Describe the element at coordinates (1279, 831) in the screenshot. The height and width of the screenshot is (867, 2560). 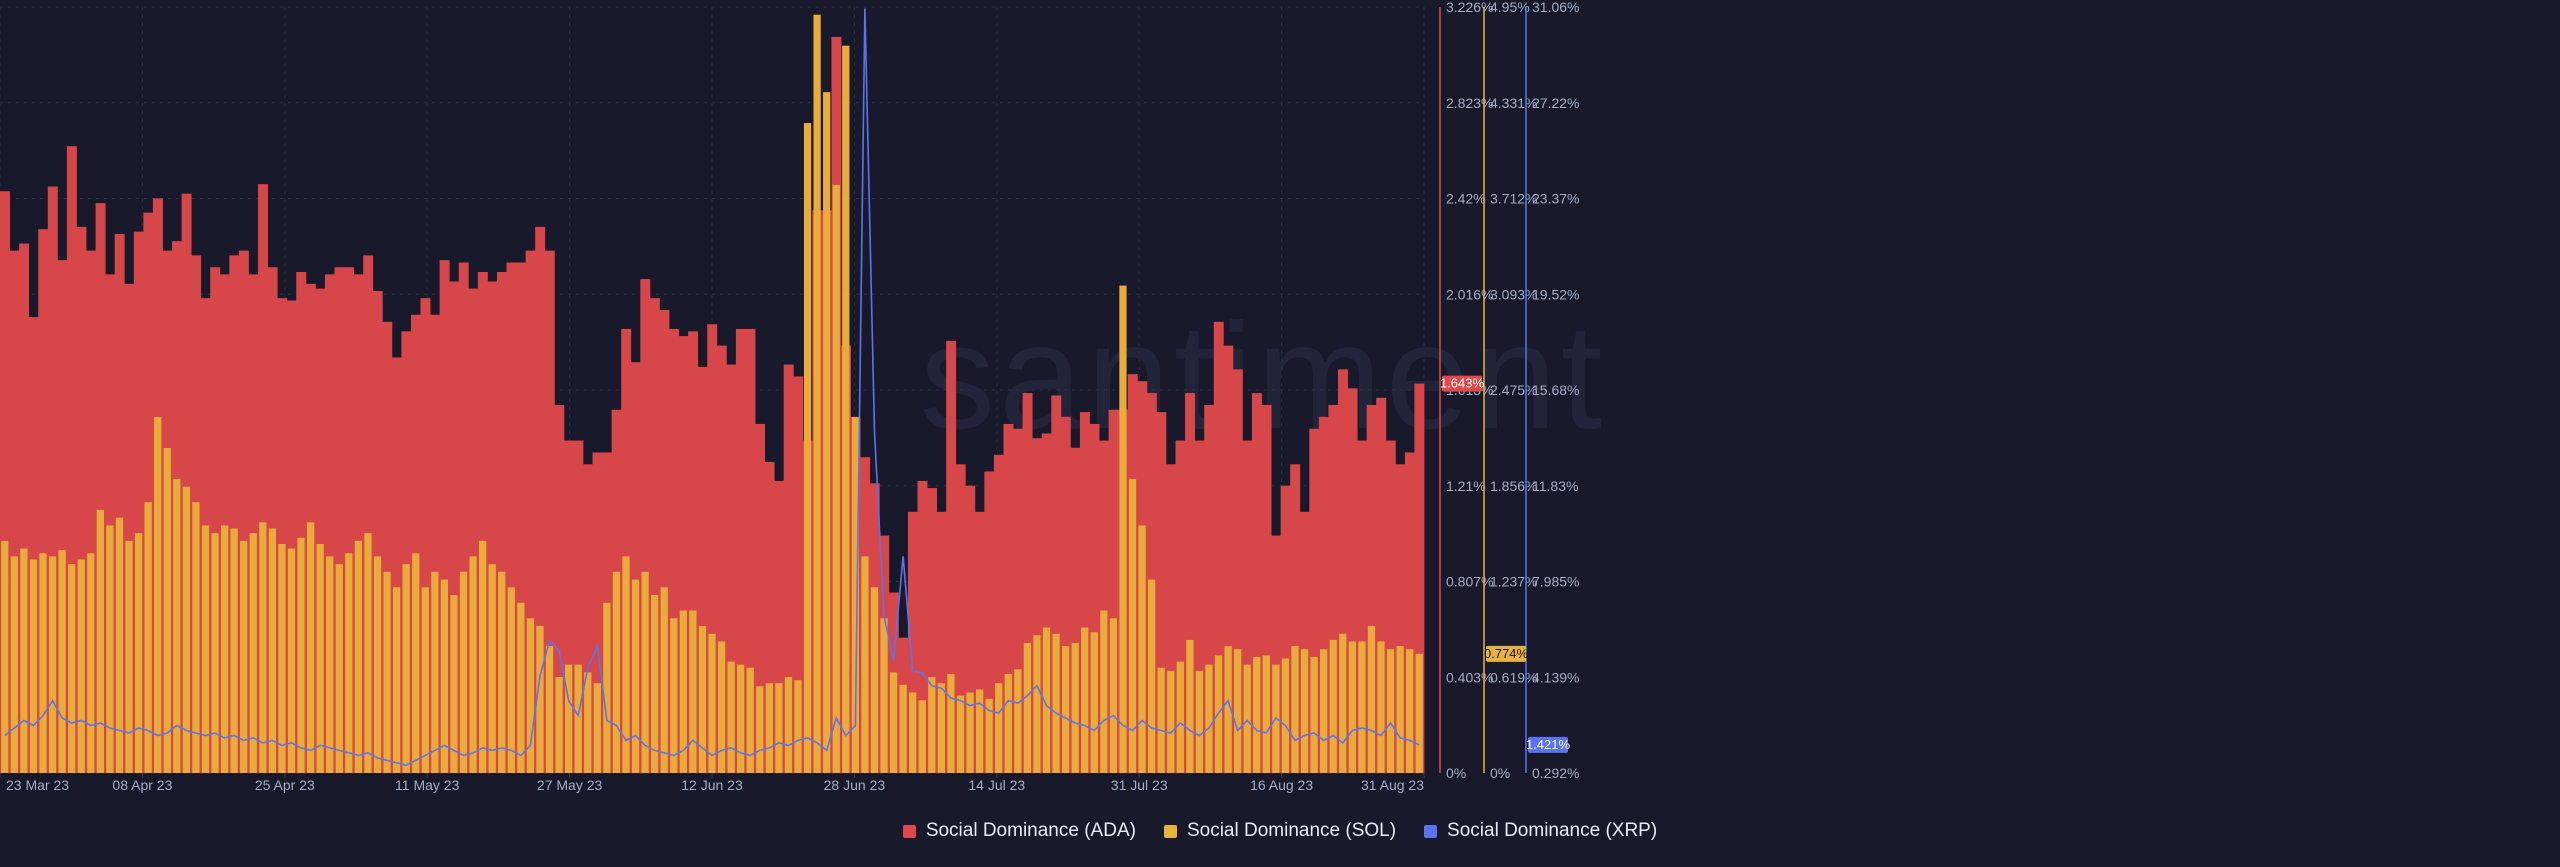
I see `legend-item-sol: Social Dominance (SOL)` at that location.